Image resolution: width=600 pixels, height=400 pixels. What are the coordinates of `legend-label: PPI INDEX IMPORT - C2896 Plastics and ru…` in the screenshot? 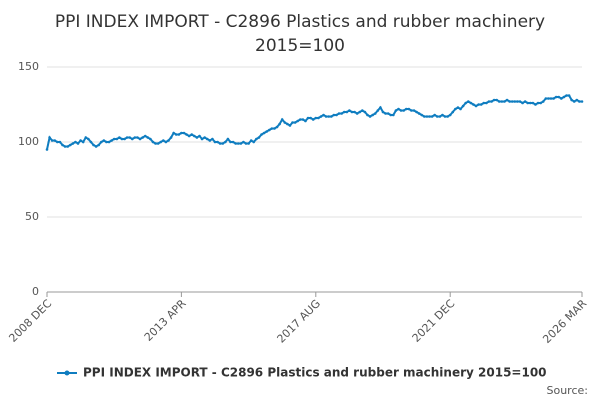 It's located at (315, 373).